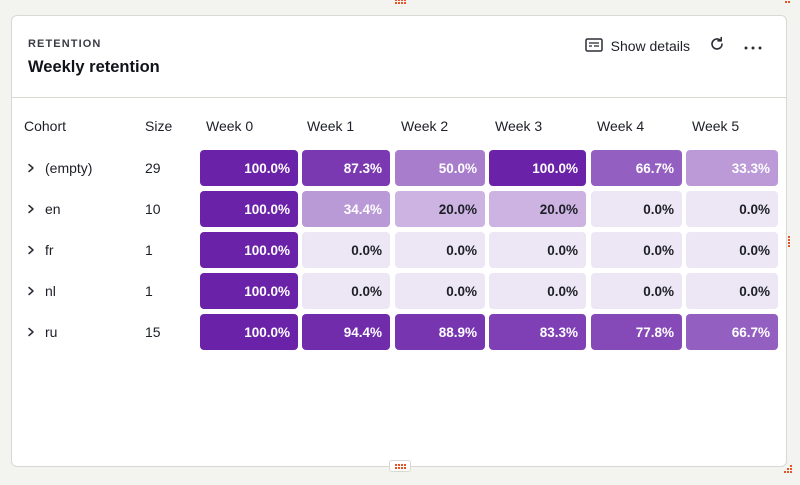 Image resolution: width=800 pixels, height=485 pixels. What do you see at coordinates (650, 46) in the screenshot?
I see `show-details-label: Show details` at bounding box center [650, 46].